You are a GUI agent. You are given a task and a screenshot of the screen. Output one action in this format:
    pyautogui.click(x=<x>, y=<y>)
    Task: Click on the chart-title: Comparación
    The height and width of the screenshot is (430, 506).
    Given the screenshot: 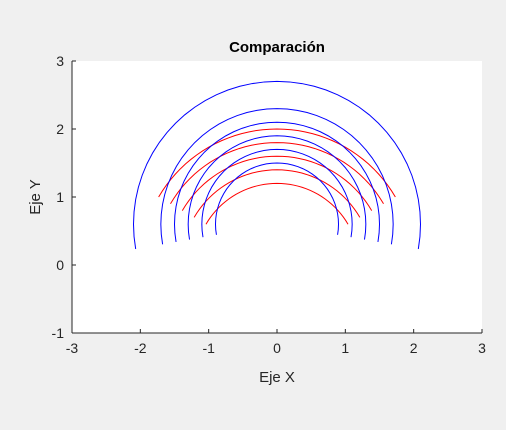 What is the action you would take?
    pyautogui.click(x=277, y=47)
    